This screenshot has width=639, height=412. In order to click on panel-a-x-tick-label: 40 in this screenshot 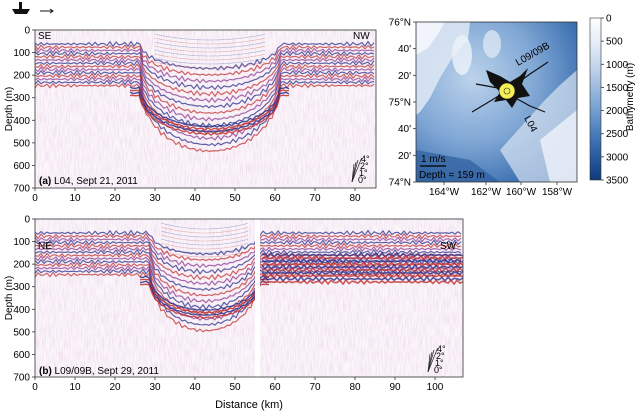, I will do `click(195, 198)`.